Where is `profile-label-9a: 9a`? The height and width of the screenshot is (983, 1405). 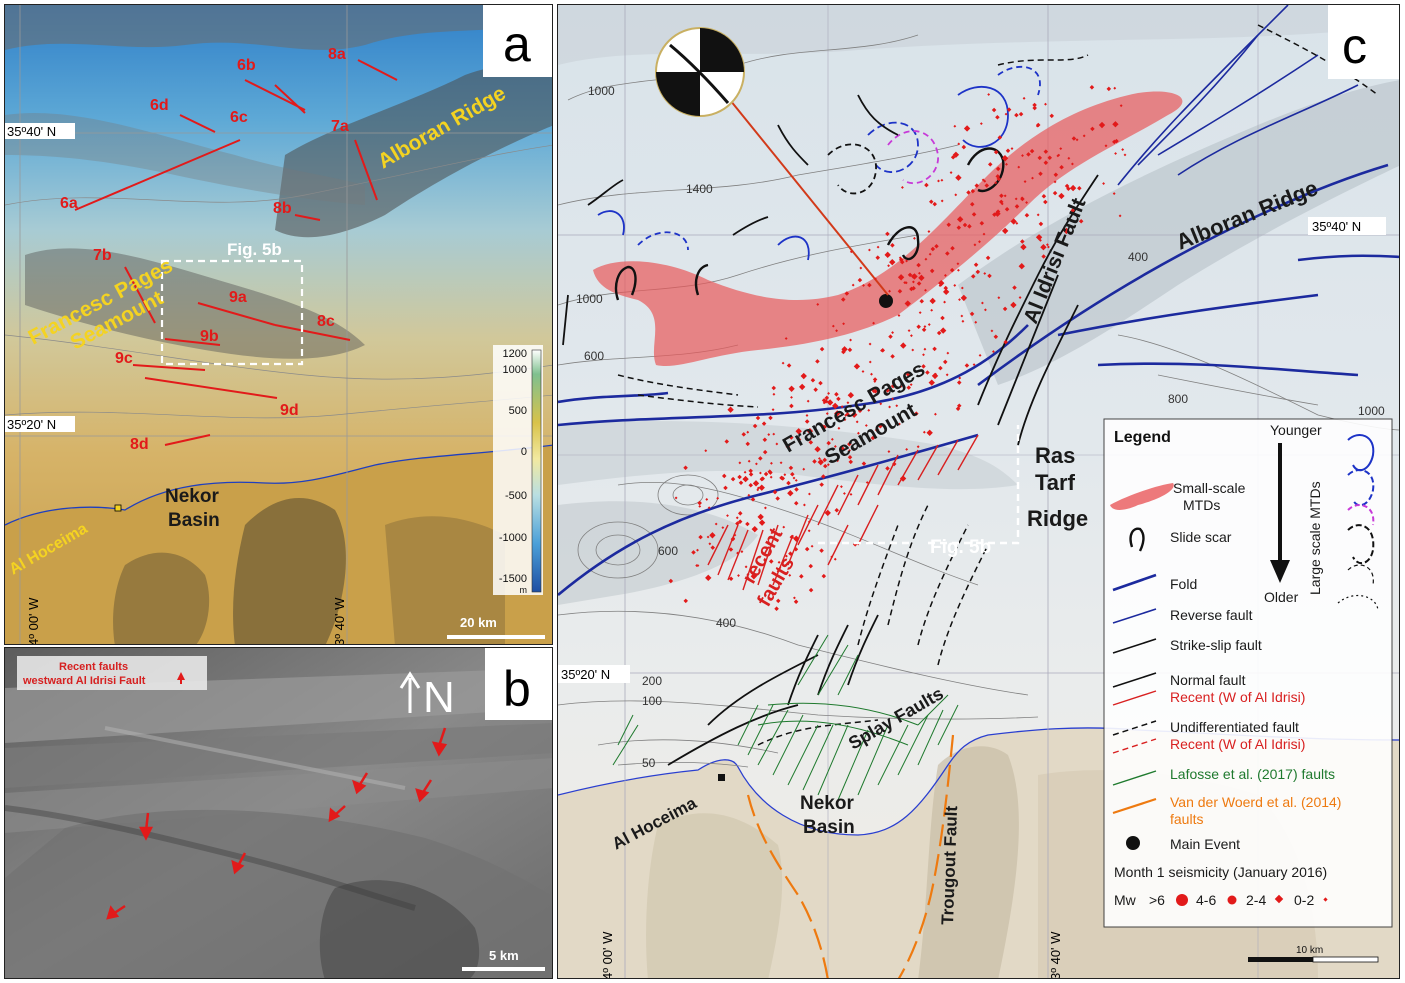
profile-label-9a: 9a is located at coordinates (238, 297).